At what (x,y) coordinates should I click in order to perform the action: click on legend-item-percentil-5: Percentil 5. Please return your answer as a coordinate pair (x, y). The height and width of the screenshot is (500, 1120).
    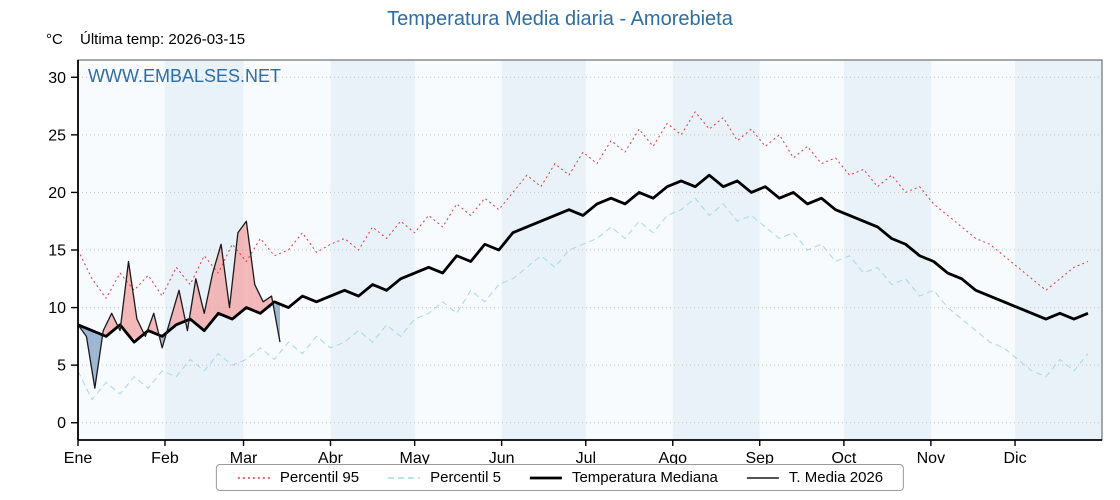
    Looking at the image, I should click on (444, 477).